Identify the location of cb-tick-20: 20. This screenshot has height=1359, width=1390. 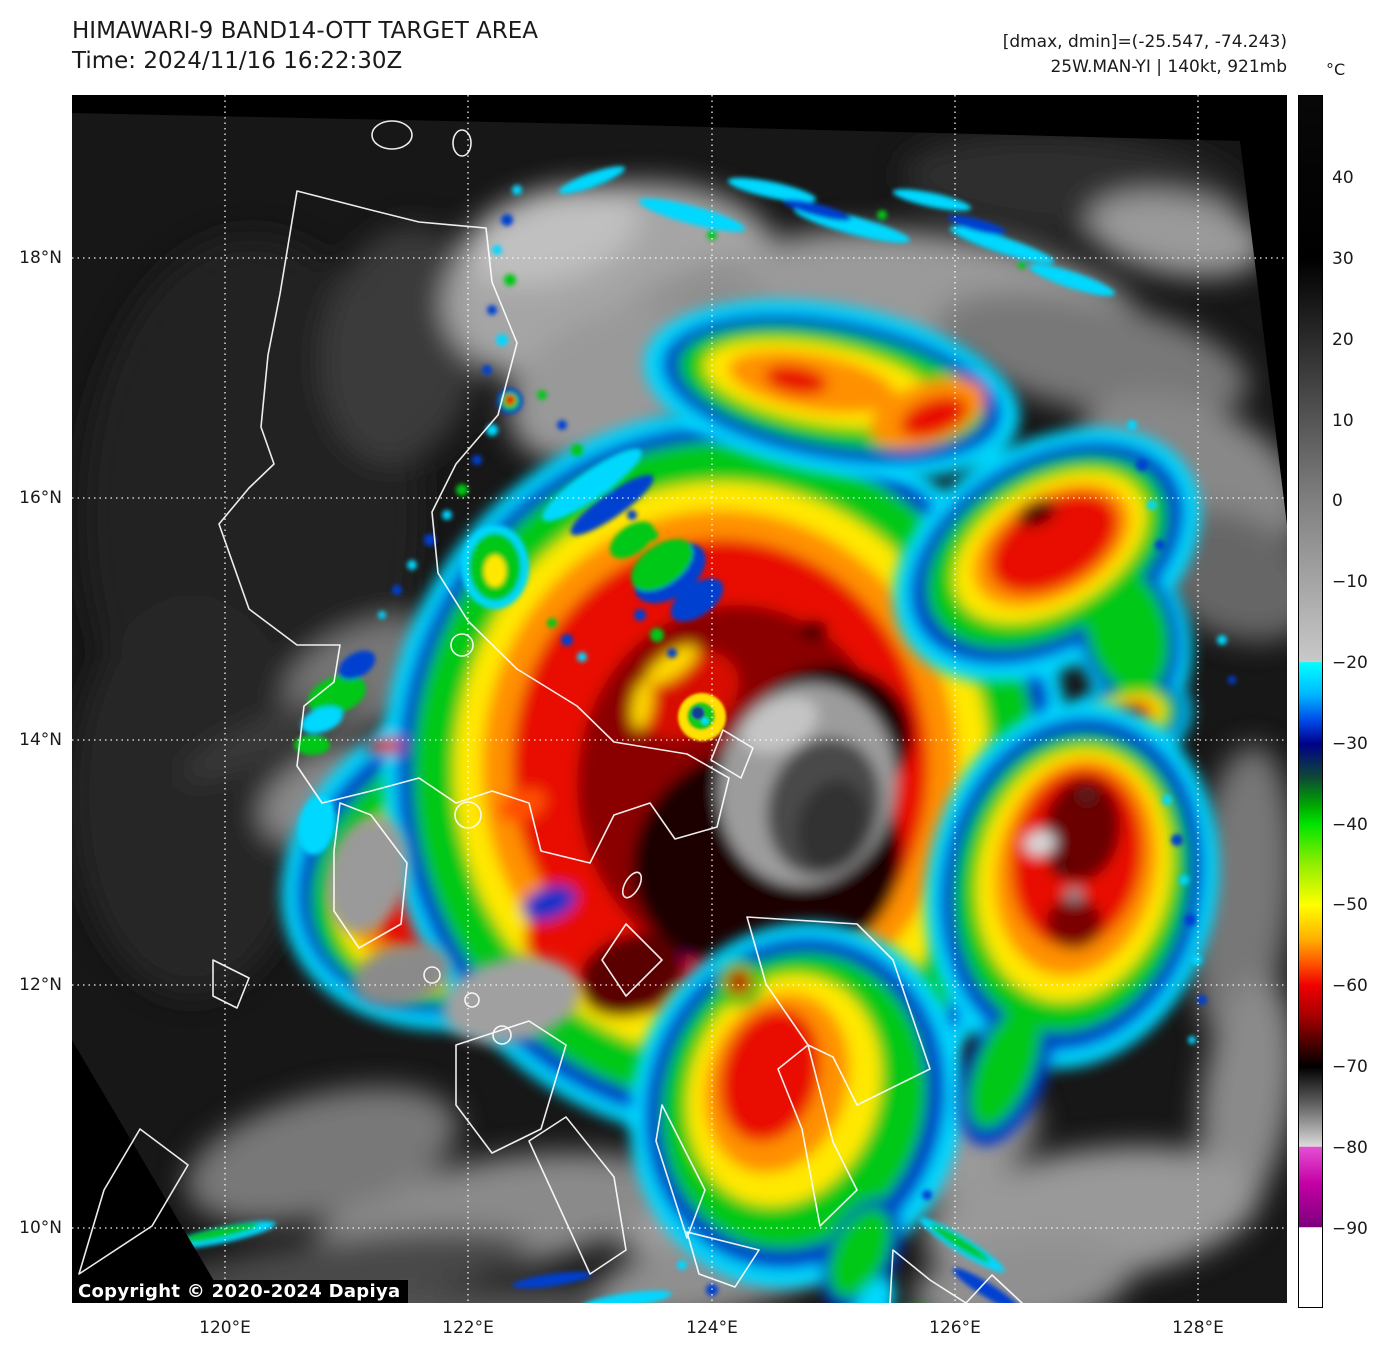
(1343, 340).